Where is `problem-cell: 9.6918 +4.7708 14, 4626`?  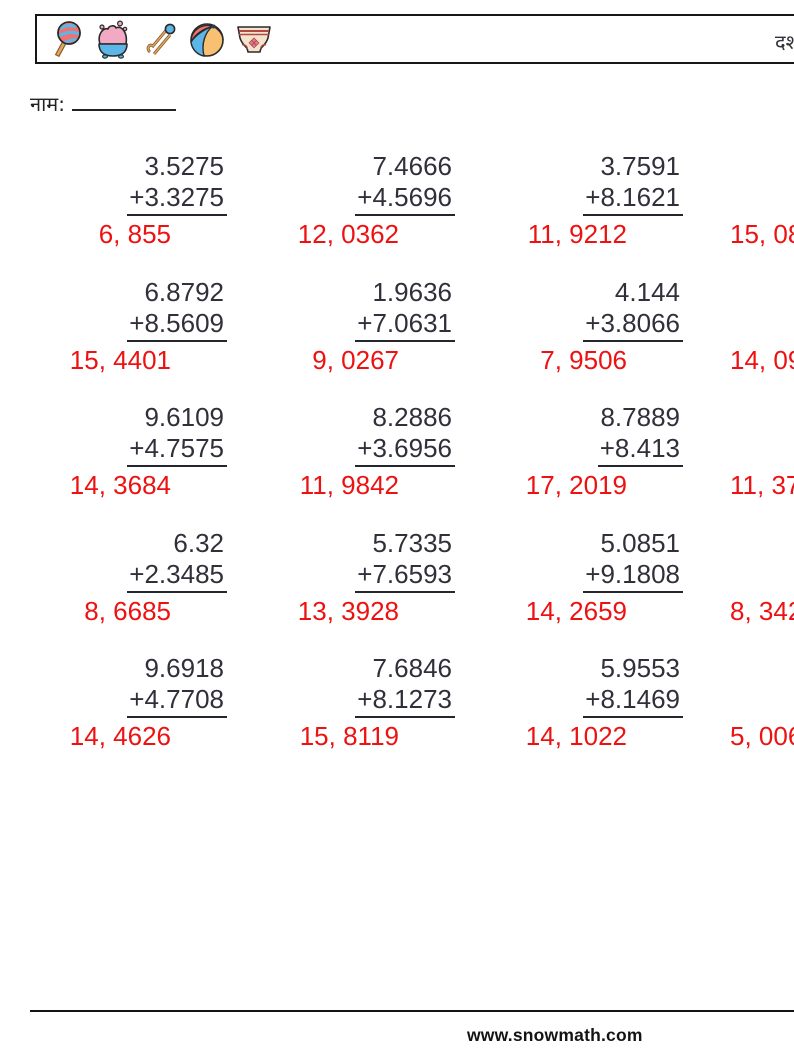
problem-cell: 9.6918 +4.7708 14, 4626 is located at coordinates (114, 713).